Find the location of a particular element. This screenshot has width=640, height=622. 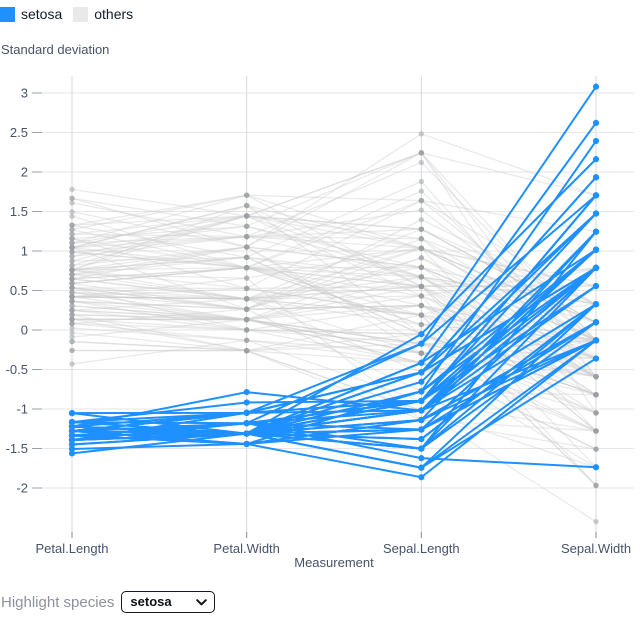

species-select: setosa is located at coordinates (168, 602).